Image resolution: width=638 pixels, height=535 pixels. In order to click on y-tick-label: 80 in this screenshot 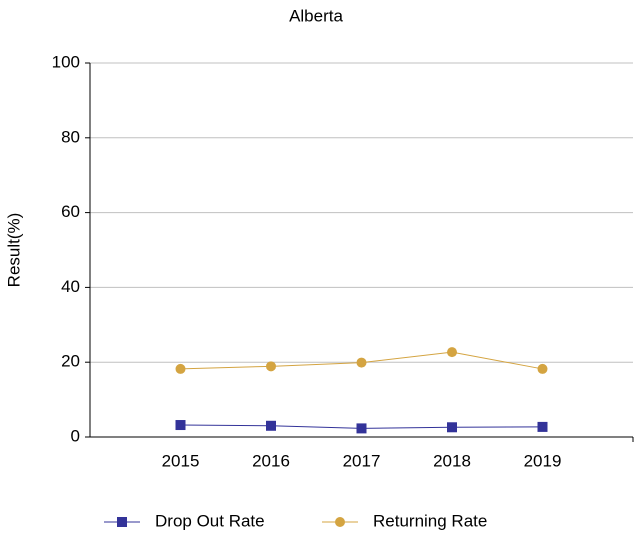, I will do `click(70, 136)`.